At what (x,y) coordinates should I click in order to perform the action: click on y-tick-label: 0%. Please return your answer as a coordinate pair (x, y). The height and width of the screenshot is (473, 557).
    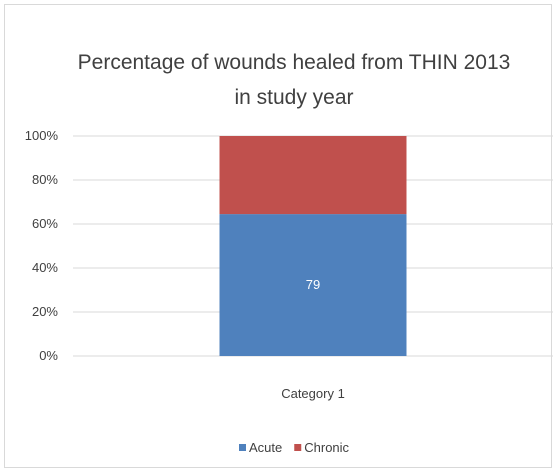
    Looking at the image, I should click on (48, 355).